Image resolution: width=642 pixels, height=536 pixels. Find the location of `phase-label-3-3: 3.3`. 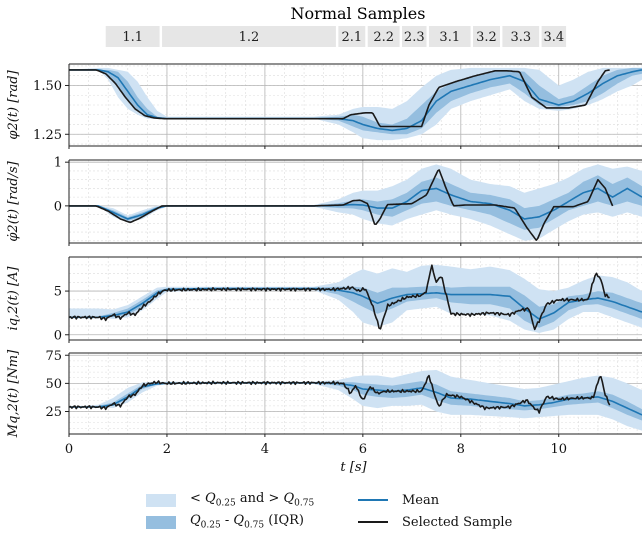

phase-label-3-3: 3.3 is located at coordinates (520, 37).